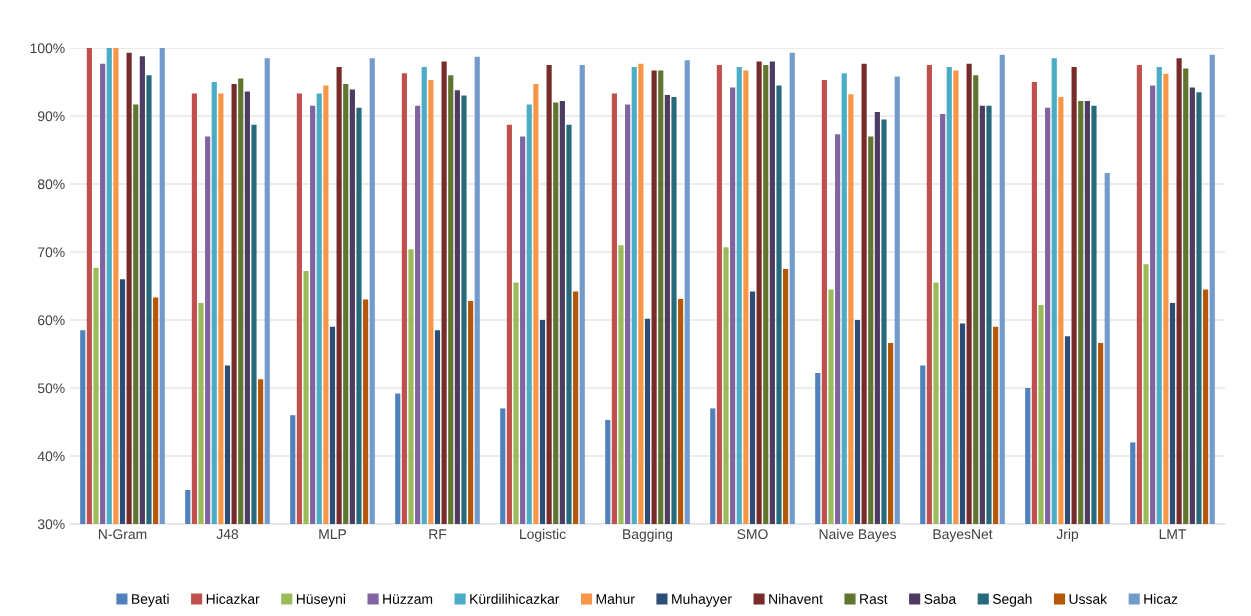 The image size is (1251, 616). I want to click on legend-label: Mahur, so click(615, 598).